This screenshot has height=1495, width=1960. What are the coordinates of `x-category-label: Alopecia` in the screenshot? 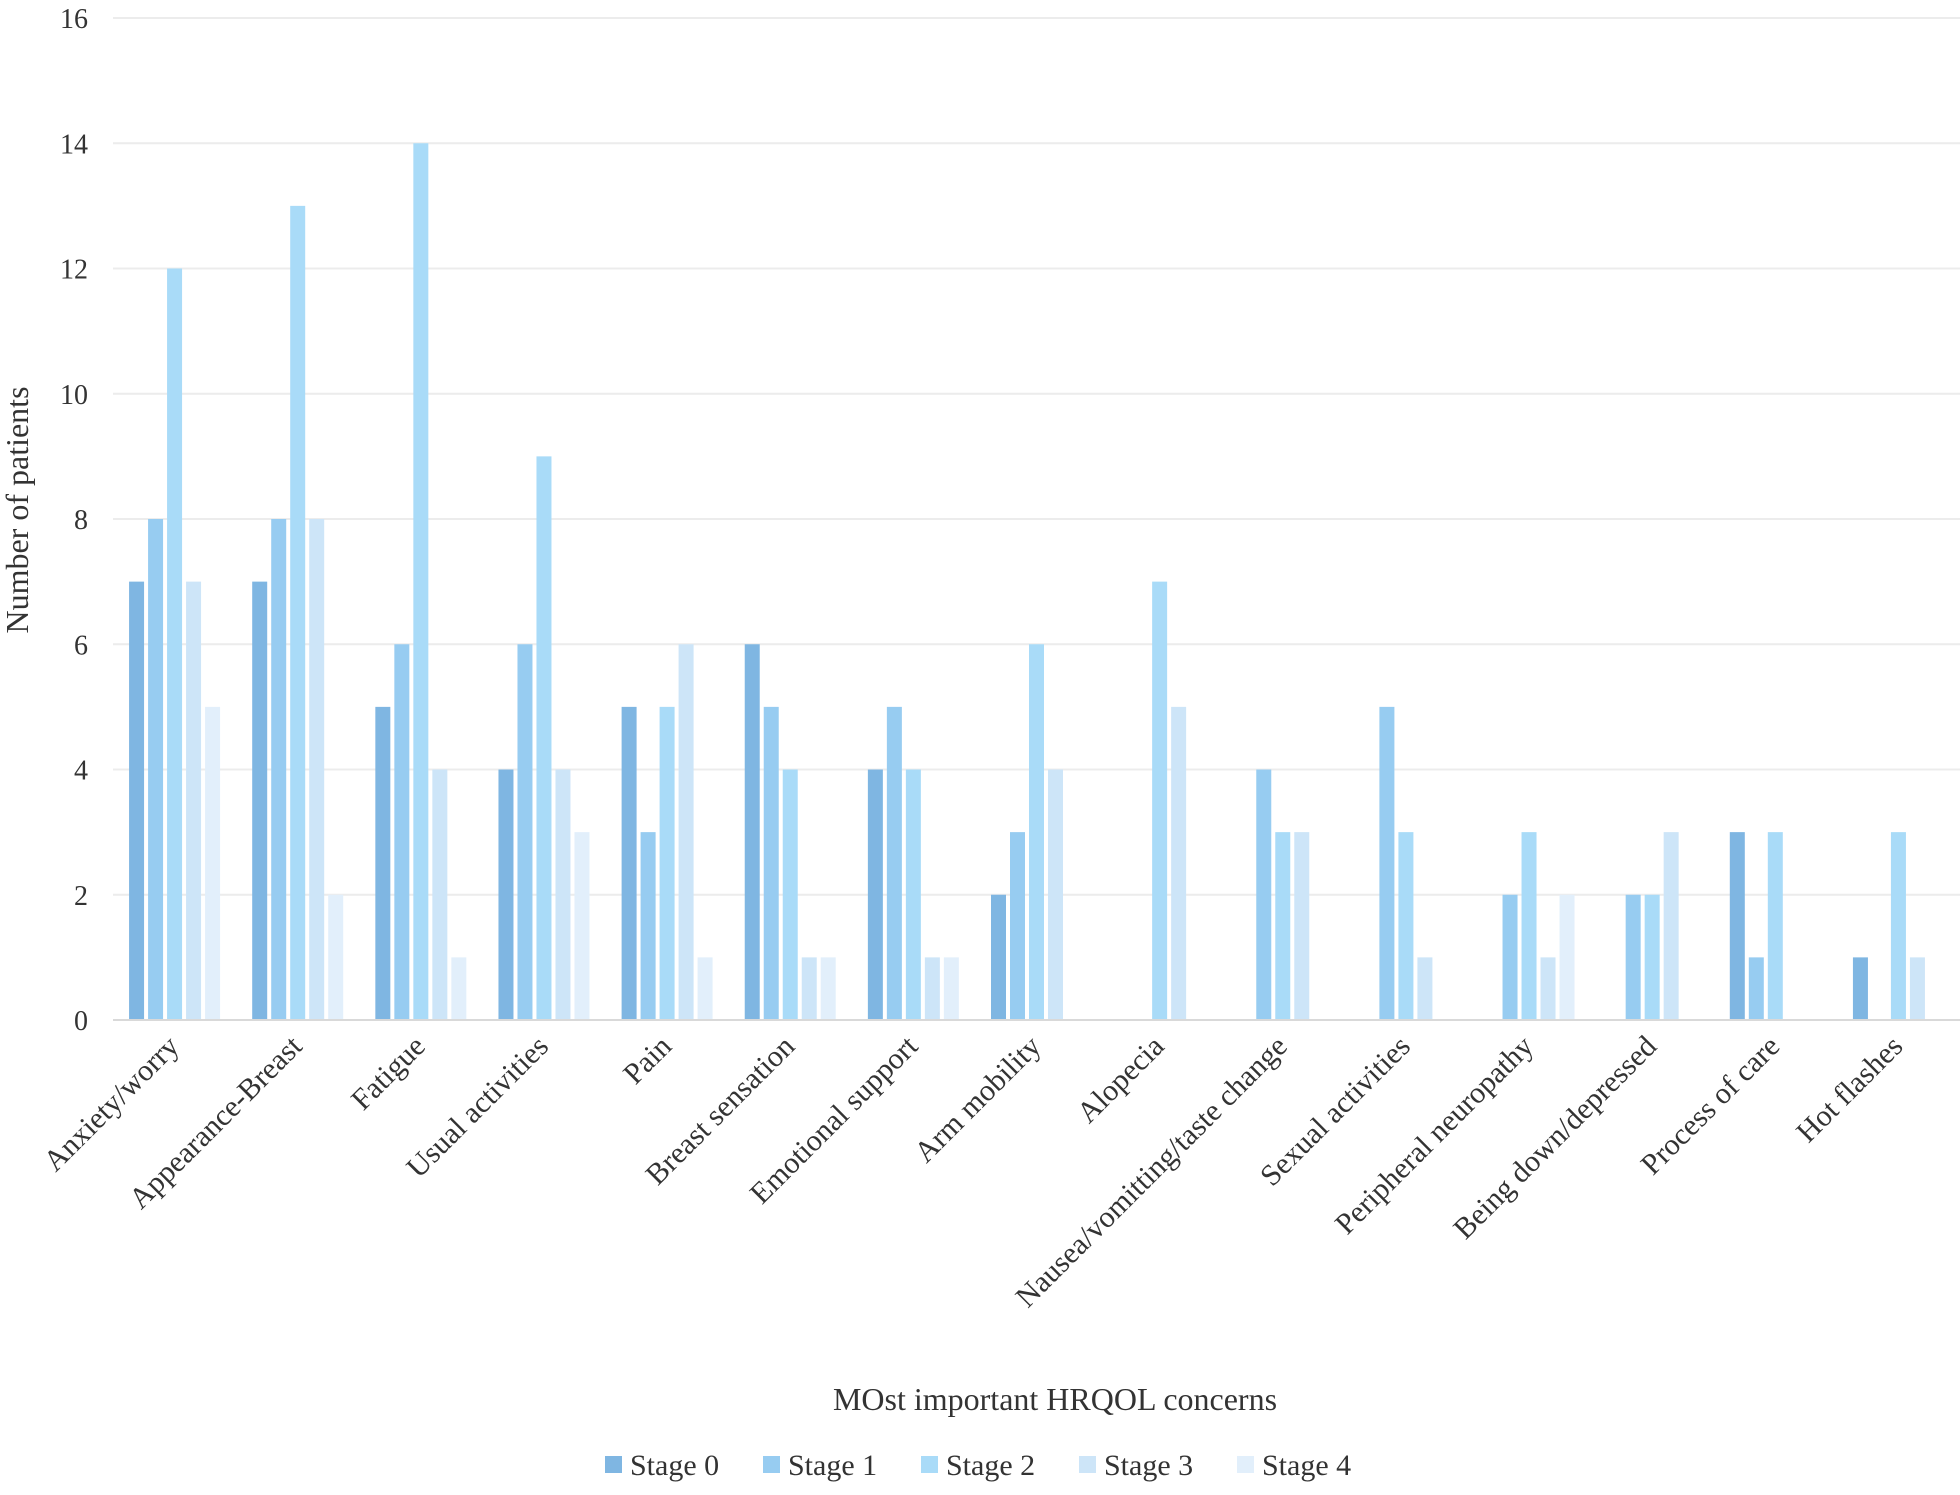 It's located at (1121, 1080).